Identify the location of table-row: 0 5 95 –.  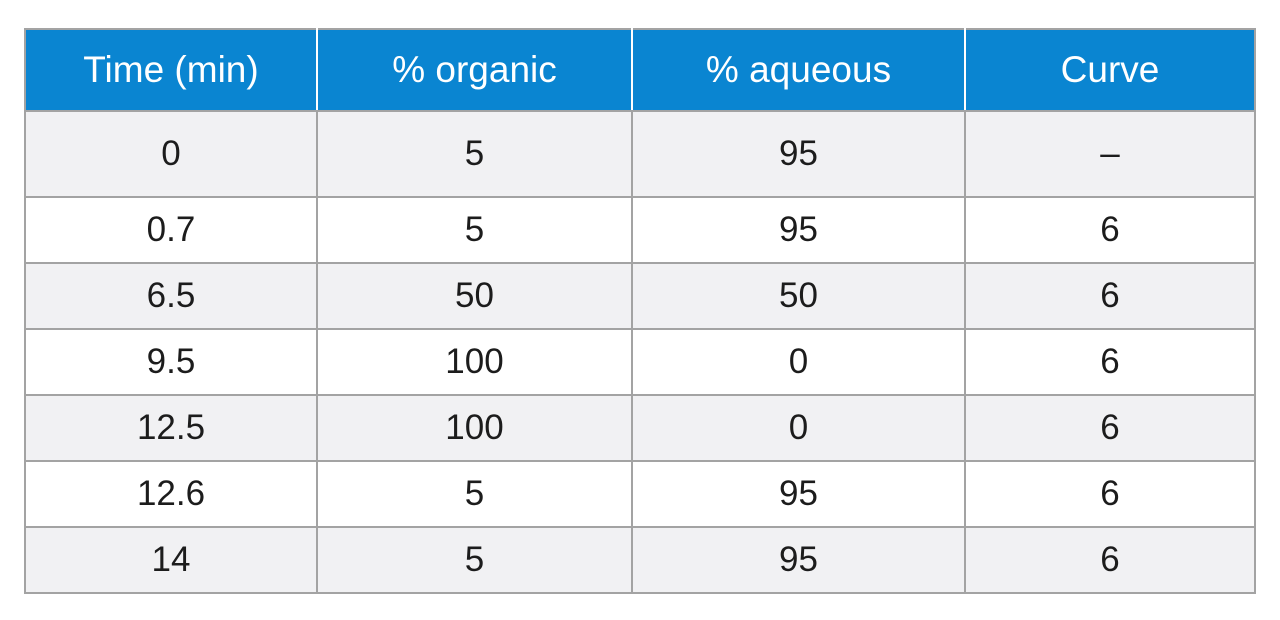
(640, 154).